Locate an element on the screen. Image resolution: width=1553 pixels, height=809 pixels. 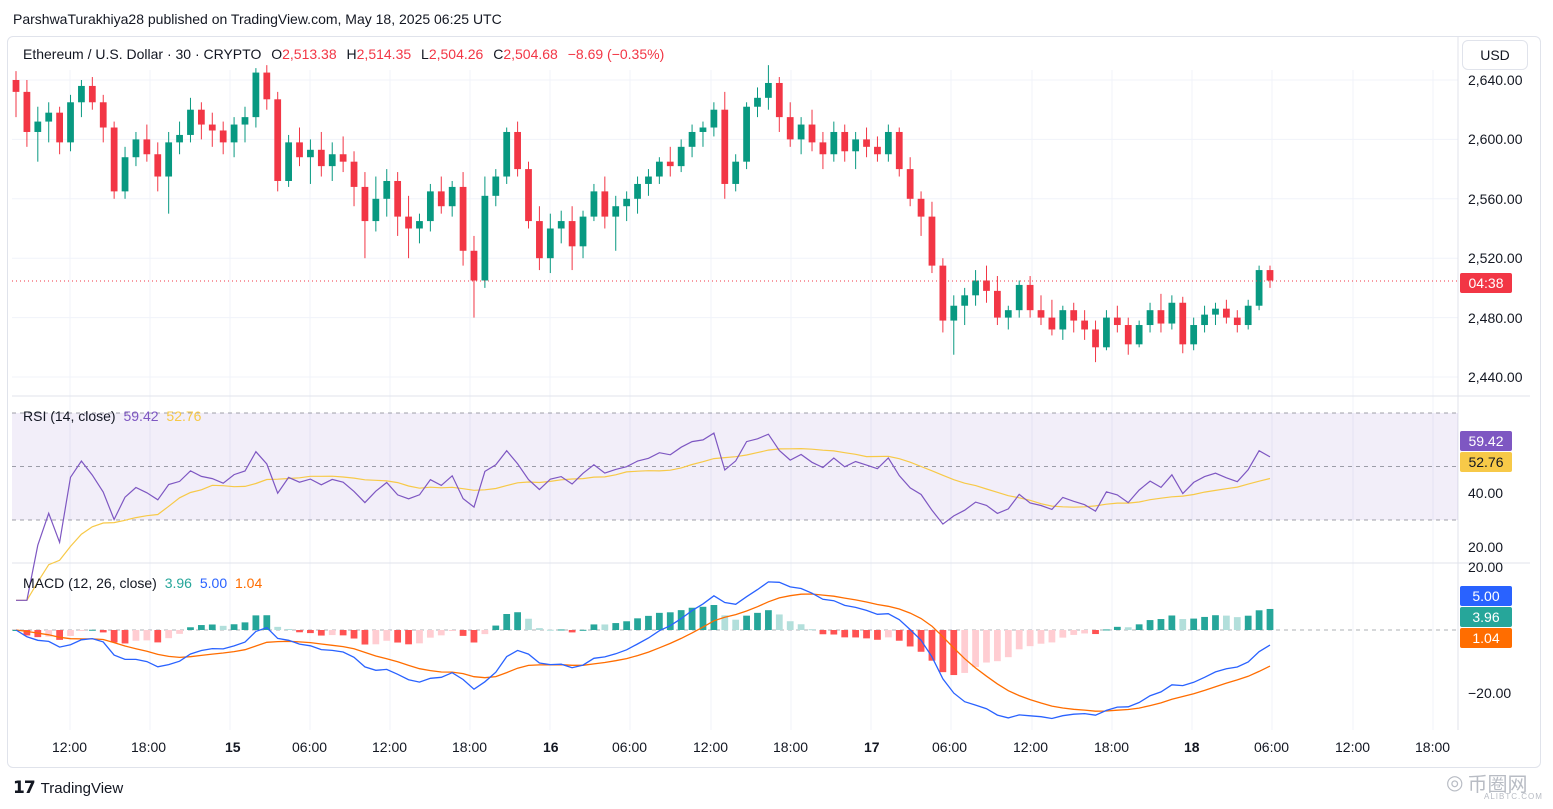
rsi-legend: RSI (14, close) 59.42 52.76 is located at coordinates (112, 416).